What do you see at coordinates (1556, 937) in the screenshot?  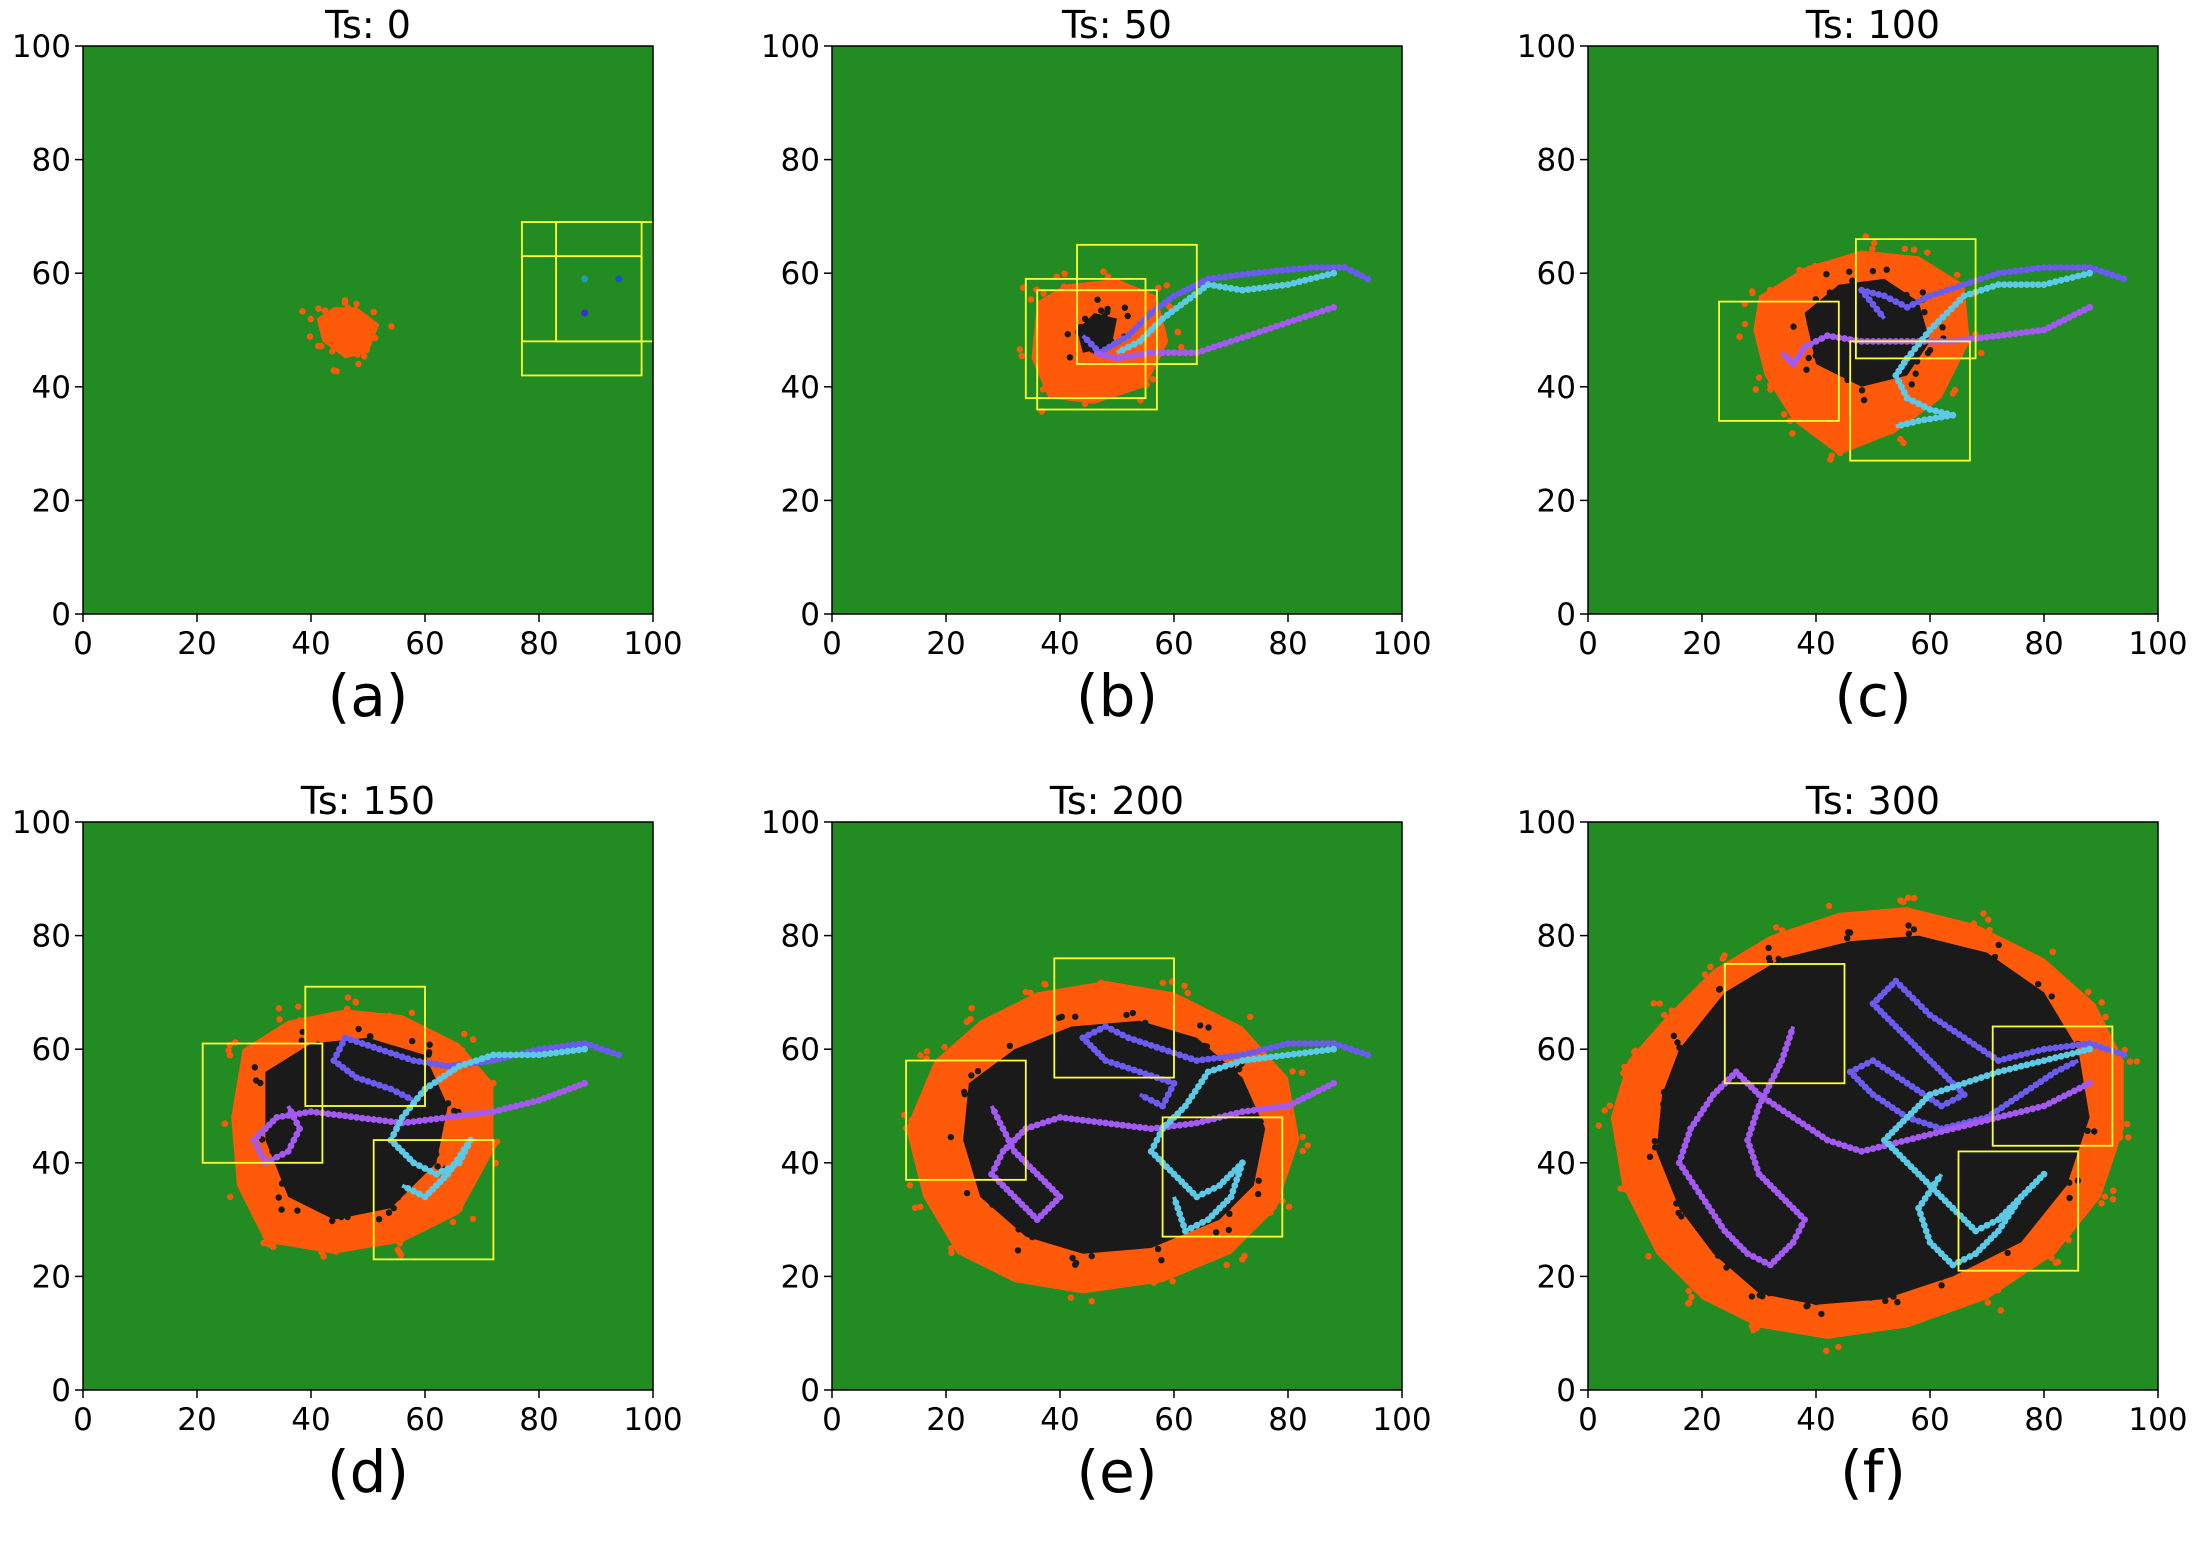 I see `y-tick-label: 80` at bounding box center [1556, 937].